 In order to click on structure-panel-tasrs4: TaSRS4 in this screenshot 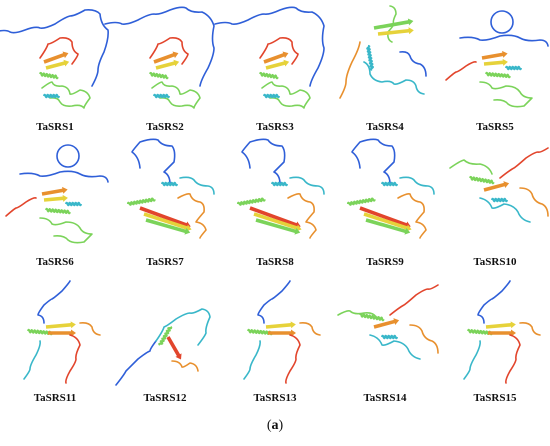, I will do `click(385, 72)`.